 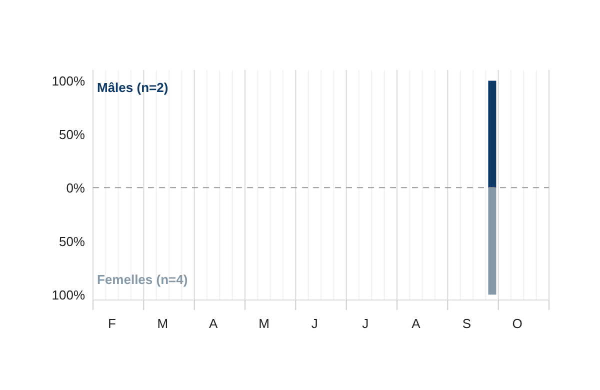 What do you see at coordinates (132, 87) in the screenshot?
I see `text: Mâles (n=2)` at bounding box center [132, 87].